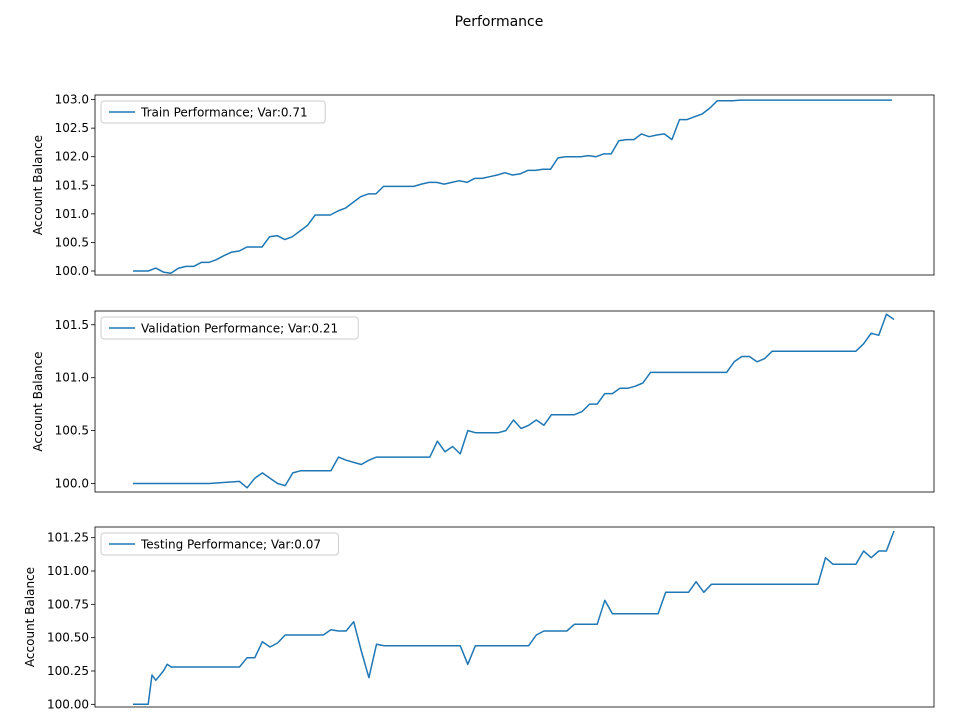 Image resolution: width=958 pixels, height=720 pixels. I want to click on y-tick-label: 100.50, so click(68, 638).